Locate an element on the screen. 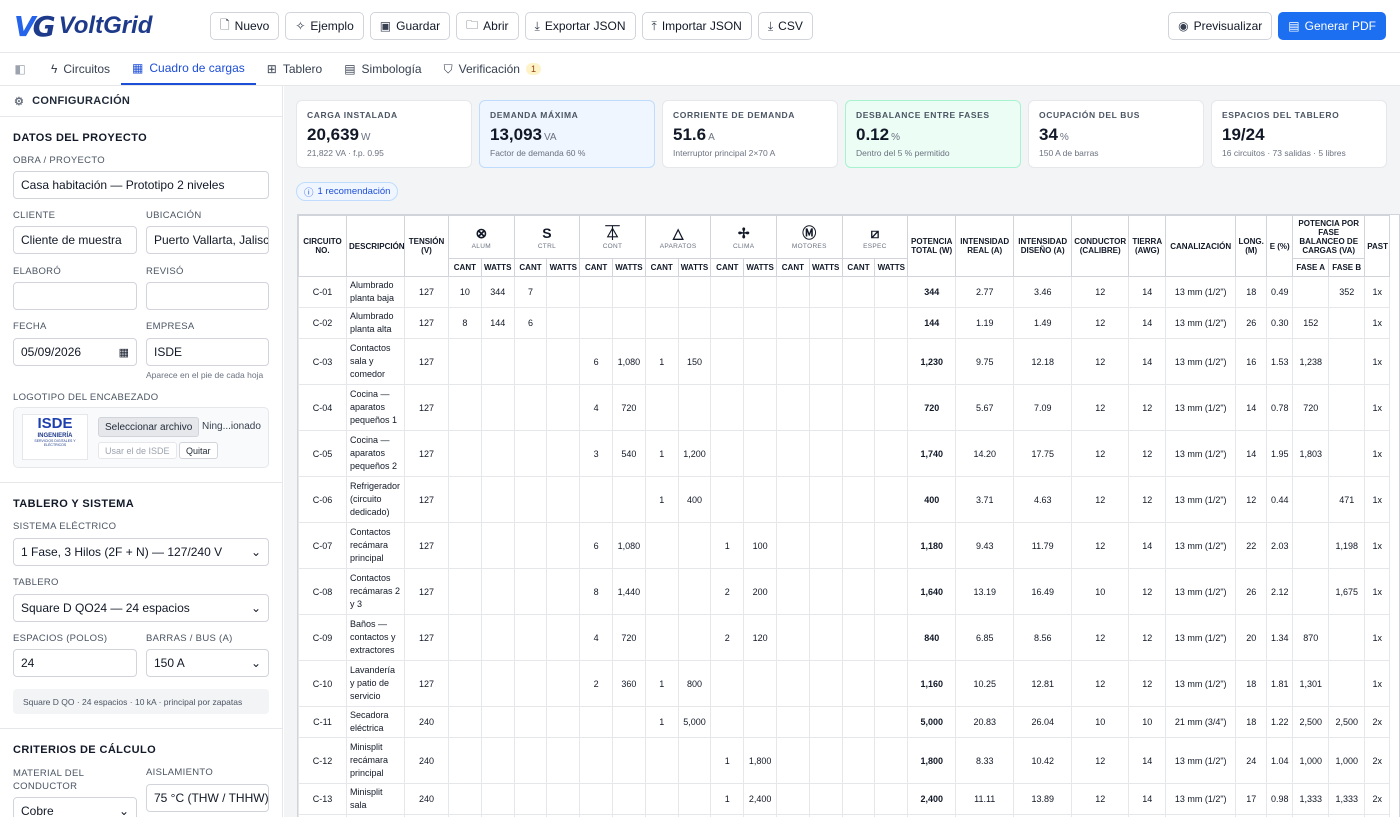  idesign-cell: 4.63 is located at coordinates (1043, 499).